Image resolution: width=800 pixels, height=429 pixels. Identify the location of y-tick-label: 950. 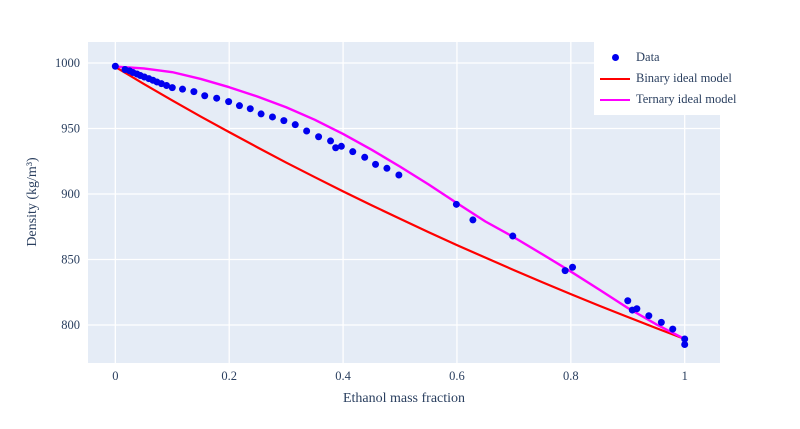
(70, 128).